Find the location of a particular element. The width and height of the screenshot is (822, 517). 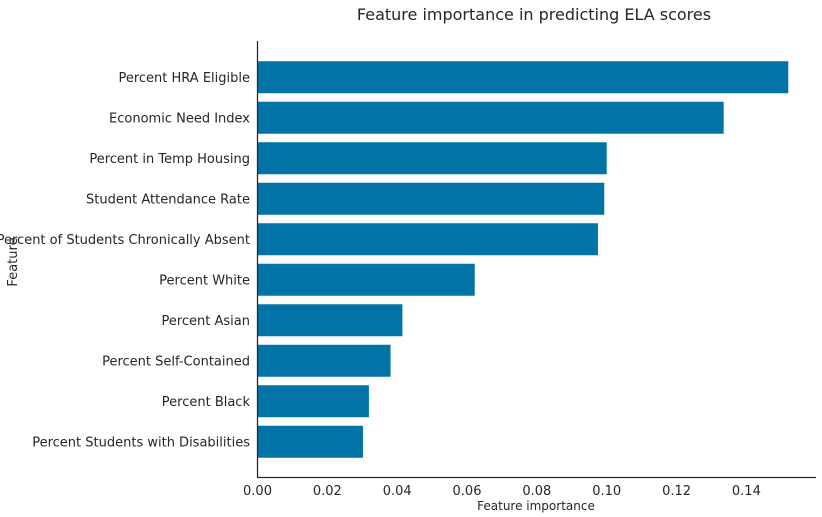

x-tick-label-0: 0.00 is located at coordinates (257, 491).